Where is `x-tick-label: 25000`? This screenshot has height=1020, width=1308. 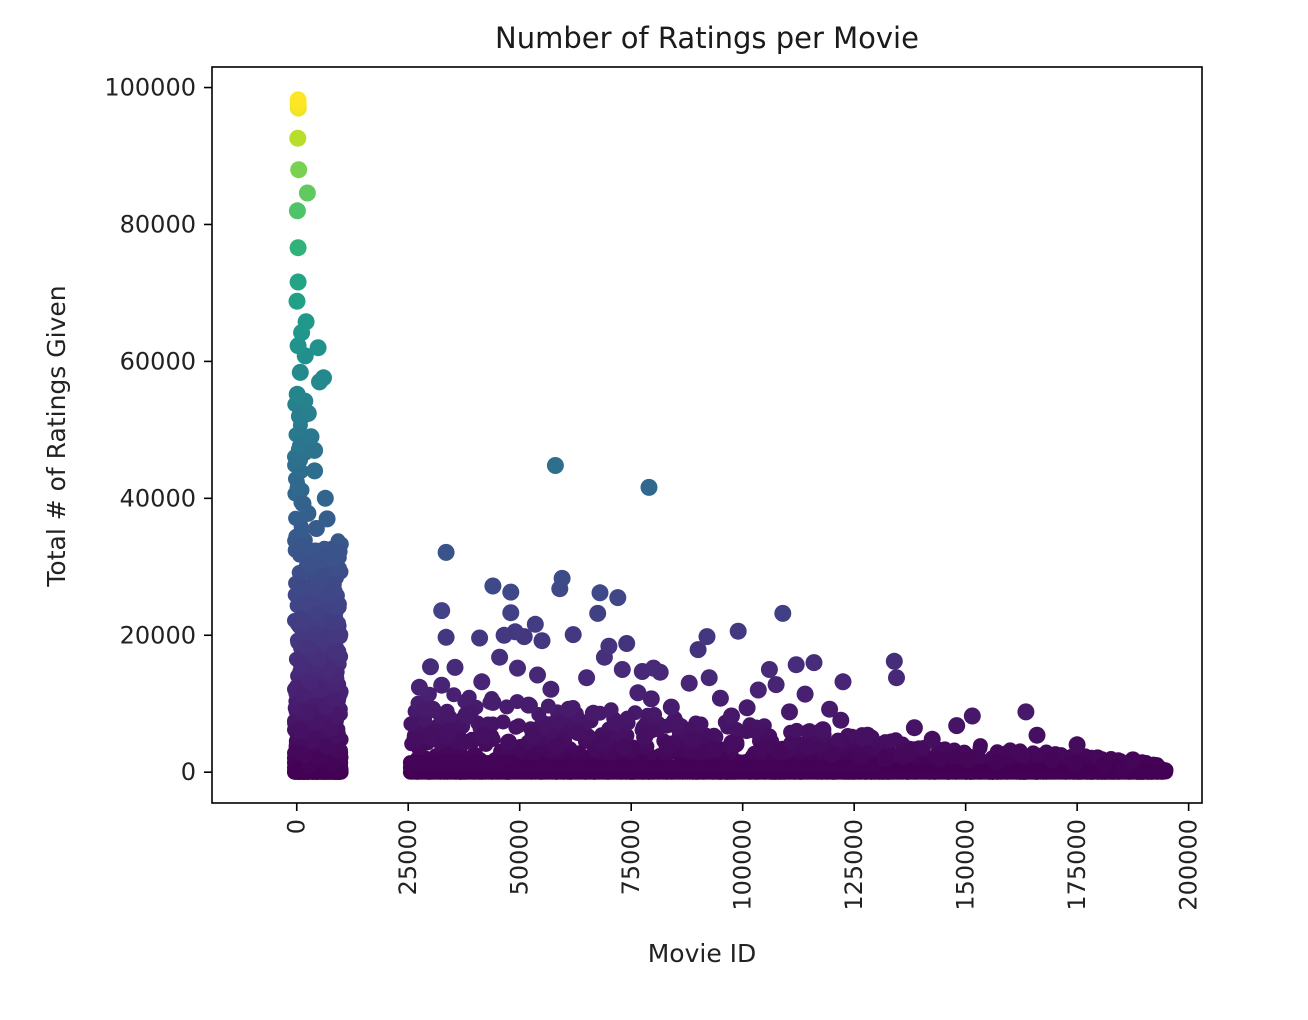
x-tick-label: 25000 is located at coordinates (408, 857).